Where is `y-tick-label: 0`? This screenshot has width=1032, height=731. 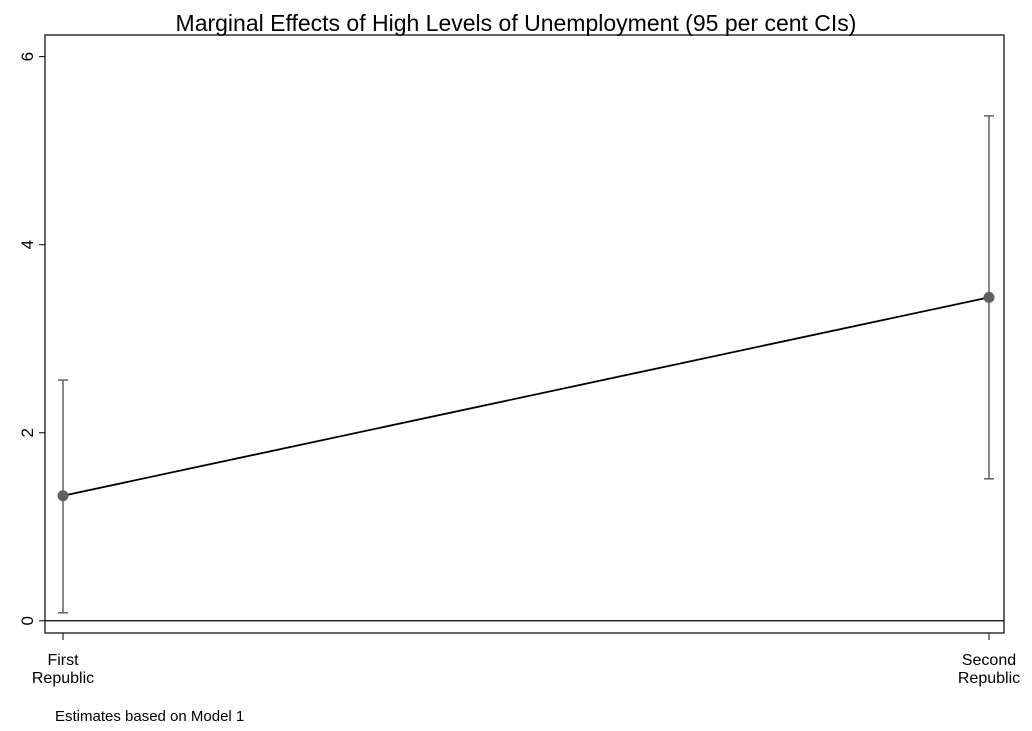
y-tick-label: 0 is located at coordinates (27, 620).